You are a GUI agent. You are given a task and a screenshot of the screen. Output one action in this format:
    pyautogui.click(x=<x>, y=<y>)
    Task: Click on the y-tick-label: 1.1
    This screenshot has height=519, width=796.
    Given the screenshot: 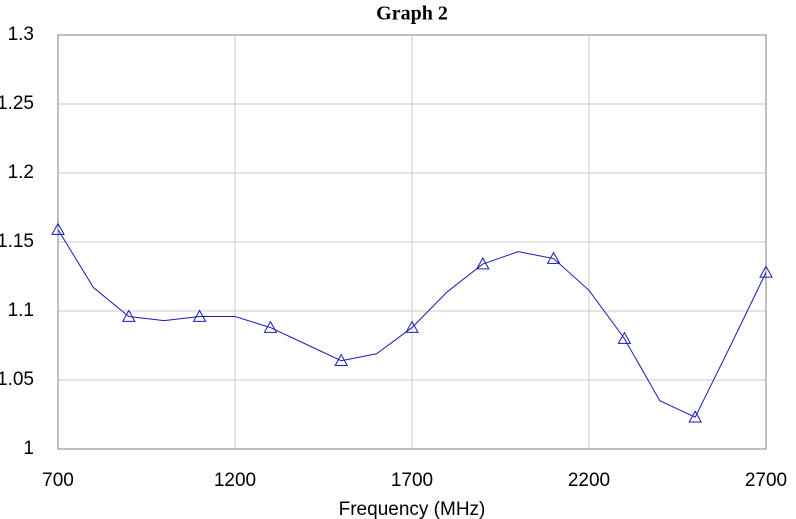 What is the action you would take?
    pyautogui.click(x=21, y=310)
    